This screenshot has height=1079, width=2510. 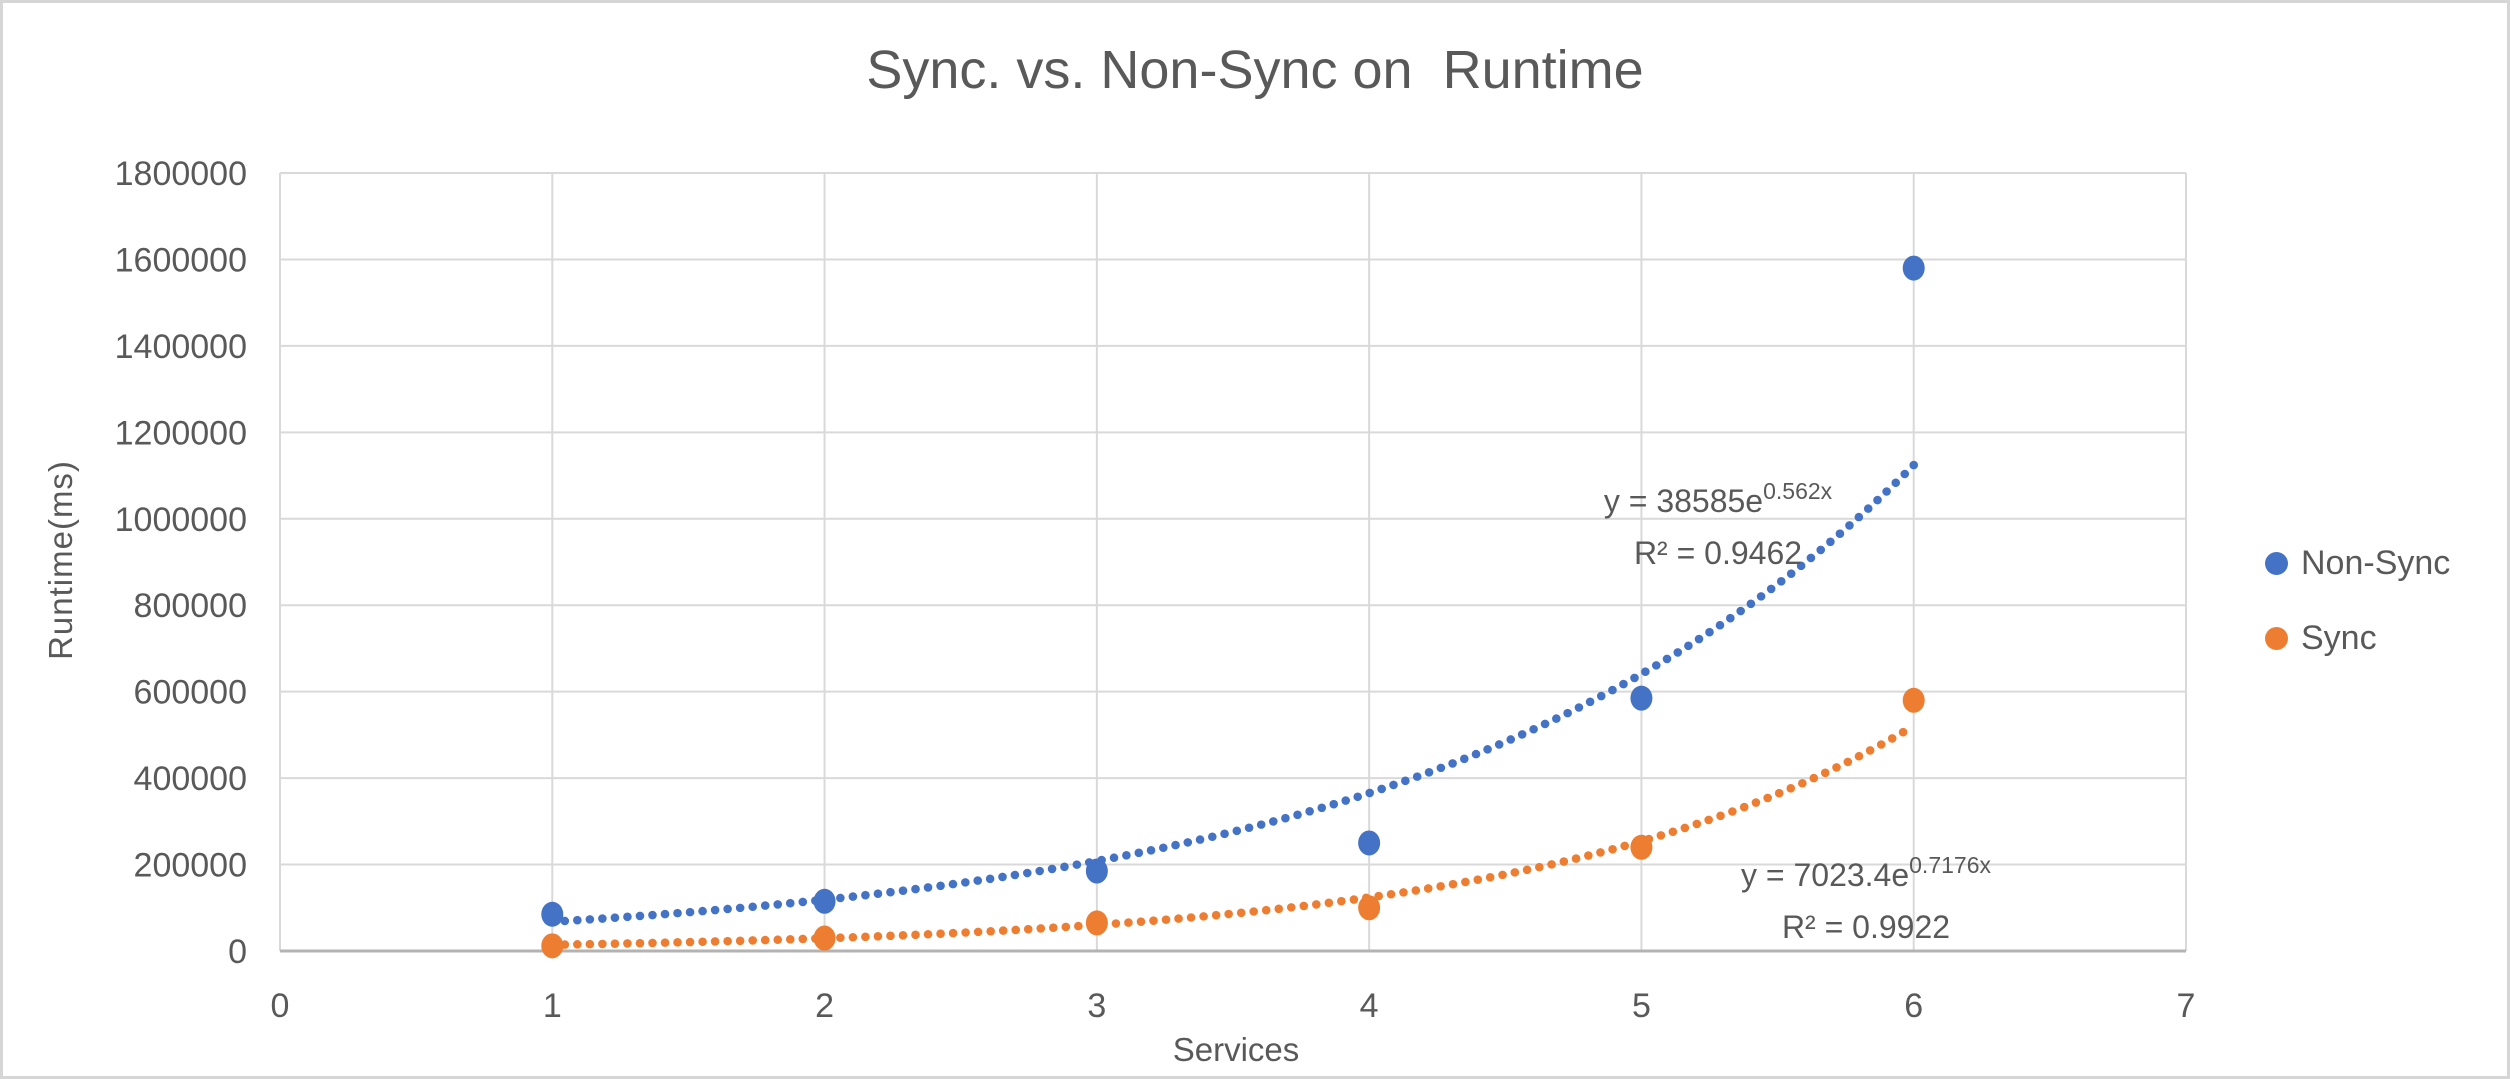 I want to click on x-tick-label: 1, so click(x=552, y=1006).